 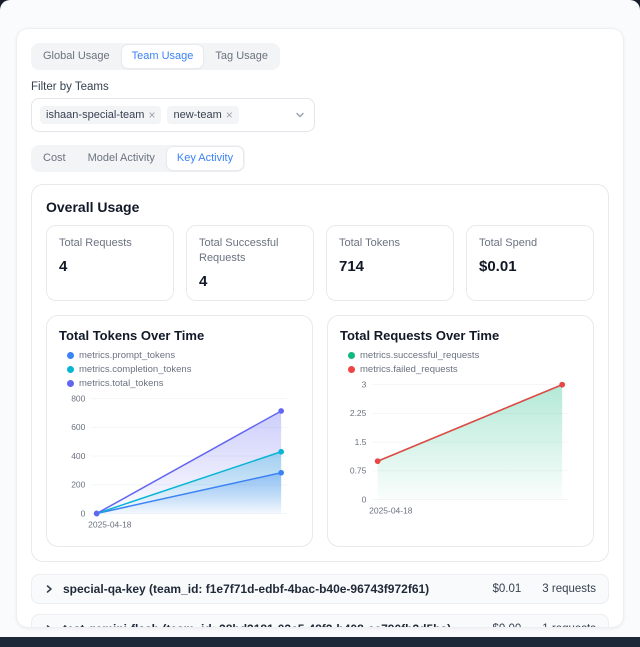 What do you see at coordinates (70, 87) in the screenshot?
I see `filter-by-teams-label: Filter by Teams` at bounding box center [70, 87].